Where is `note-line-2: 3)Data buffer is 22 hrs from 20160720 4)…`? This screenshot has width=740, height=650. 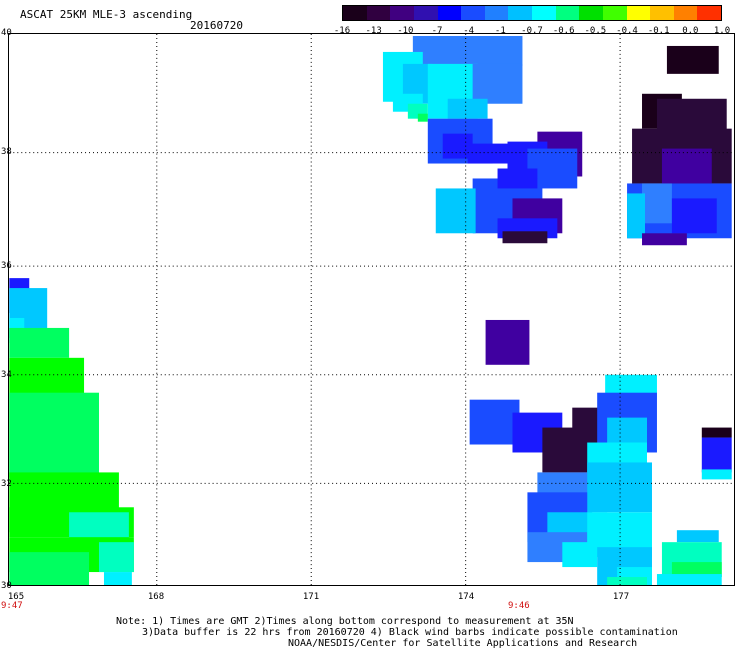 note-line-2: 3)Data buffer is 22 hrs from 20160720 4)… is located at coordinates (410, 632).